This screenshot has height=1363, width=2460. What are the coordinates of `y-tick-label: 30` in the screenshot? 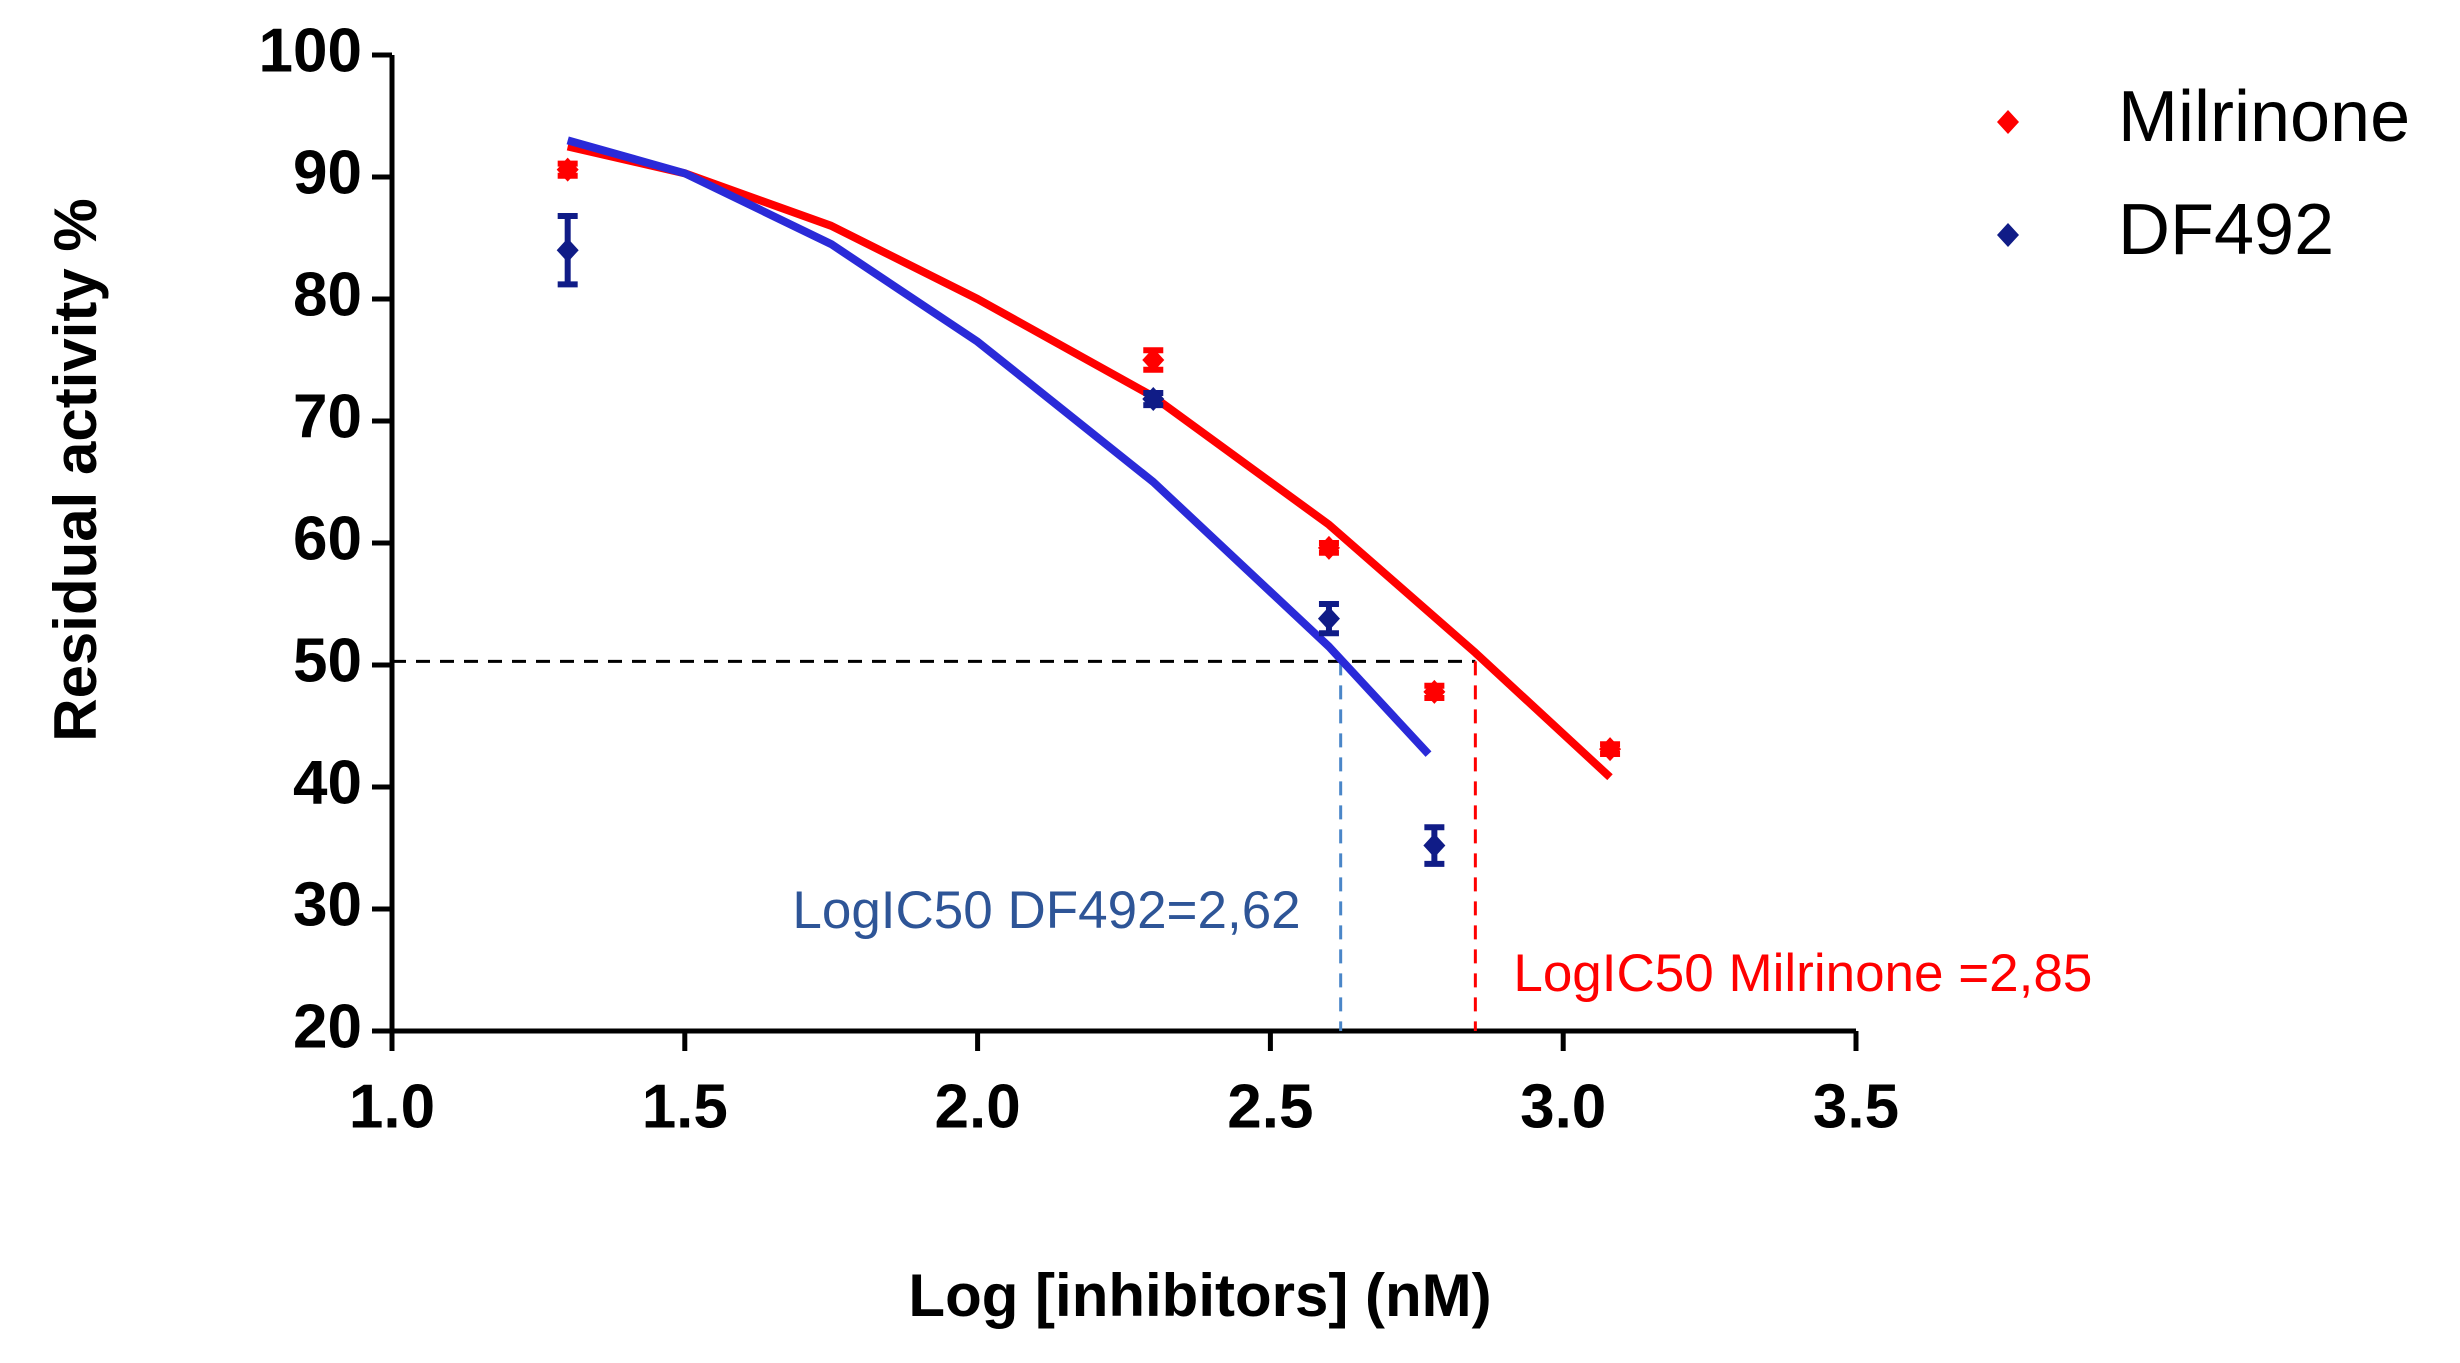 It's located at (327, 904).